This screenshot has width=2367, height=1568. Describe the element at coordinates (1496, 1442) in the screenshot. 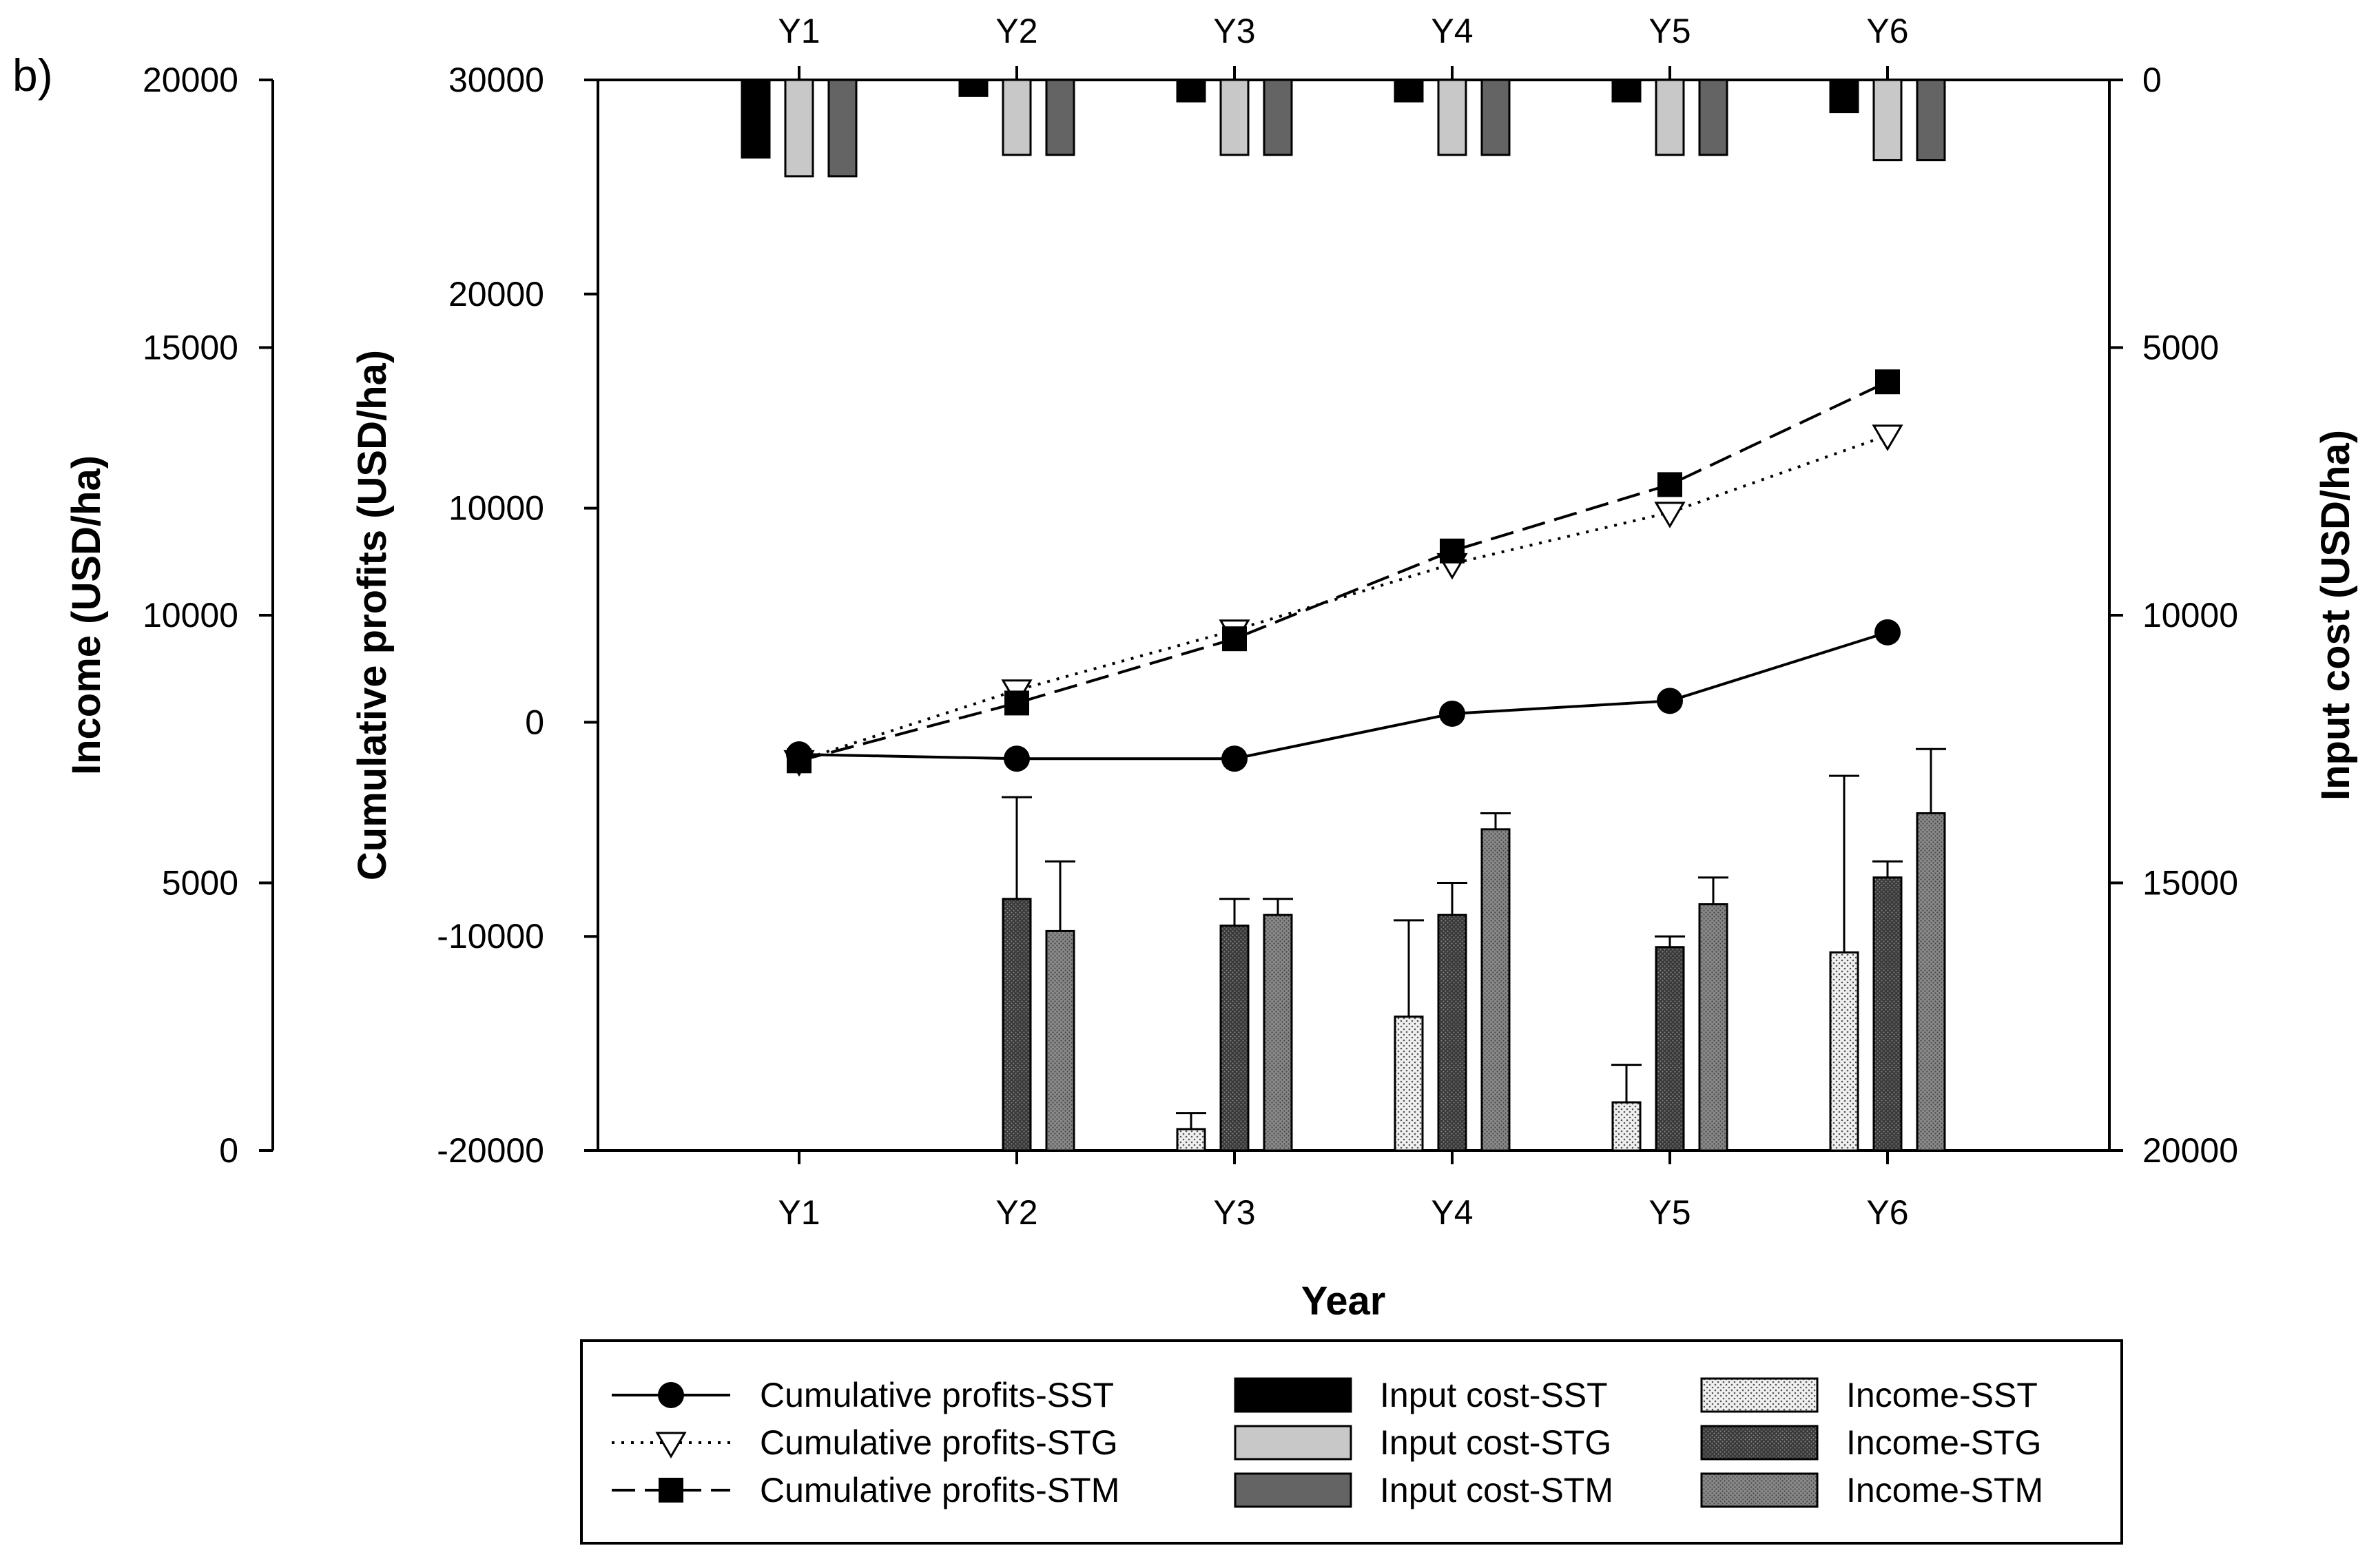

I see `legend-label: Input cost-STG` at that location.